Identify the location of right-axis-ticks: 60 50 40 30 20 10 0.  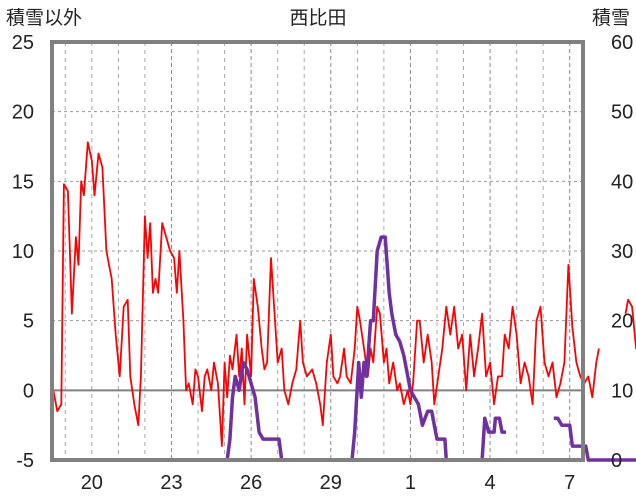
(622, 252).